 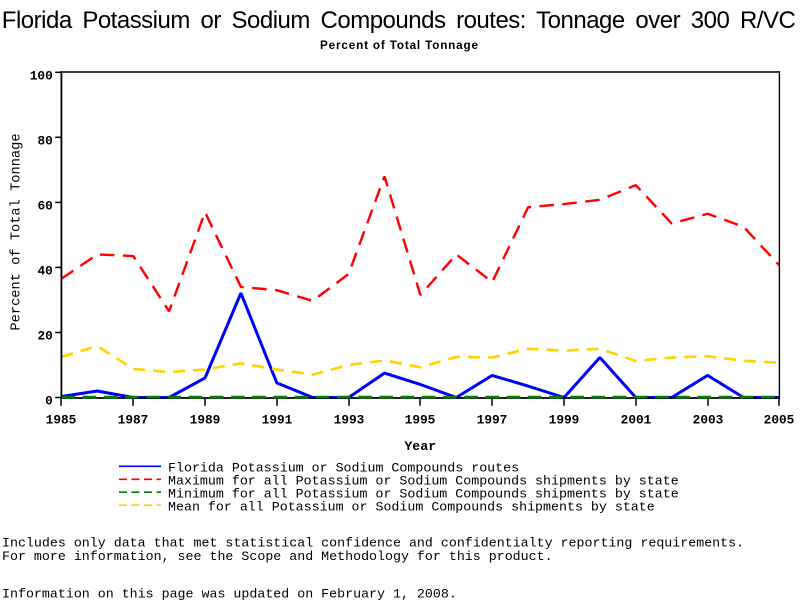 What do you see at coordinates (349, 420) in the screenshot?
I see `svg-text: 1993` at bounding box center [349, 420].